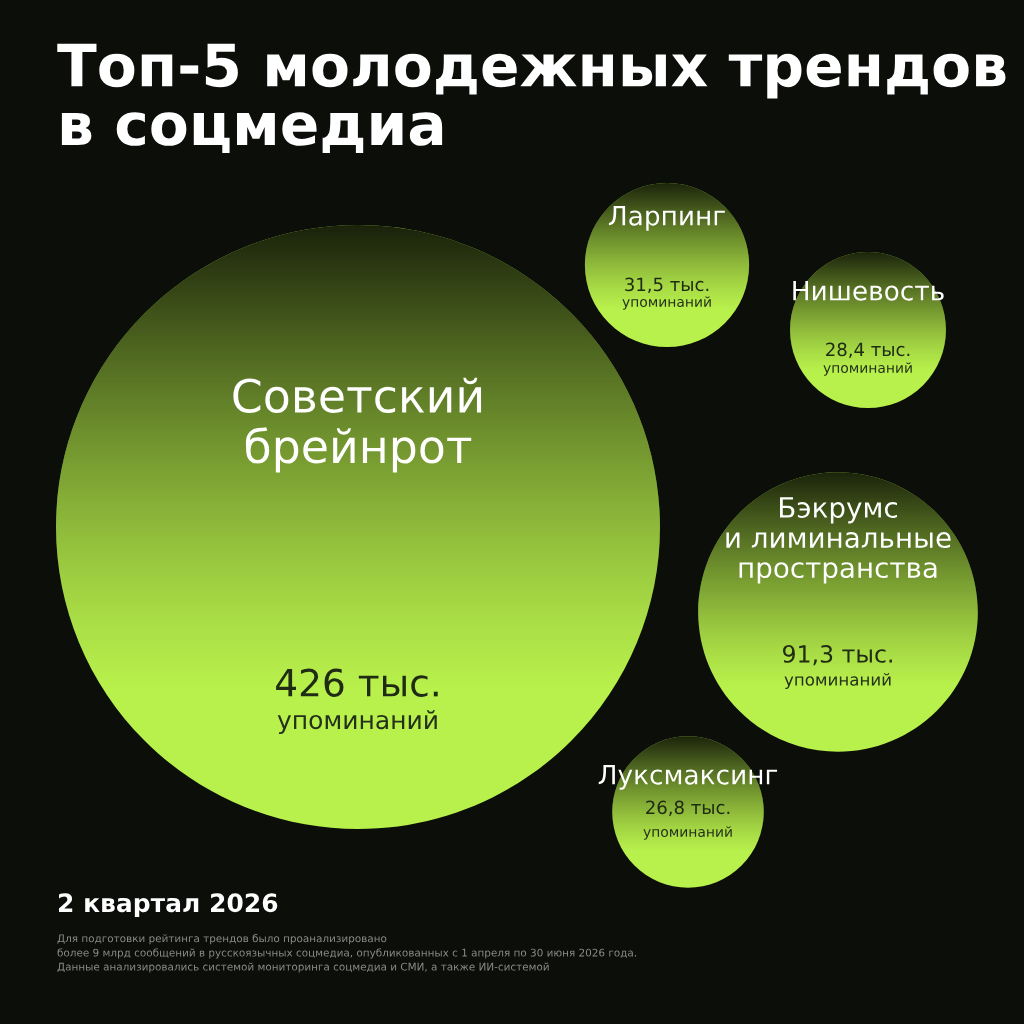  What do you see at coordinates (666, 293) in the screenshot?
I see `data-label: 31,5 тыс. упоминаний` at bounding box center [666, 293].